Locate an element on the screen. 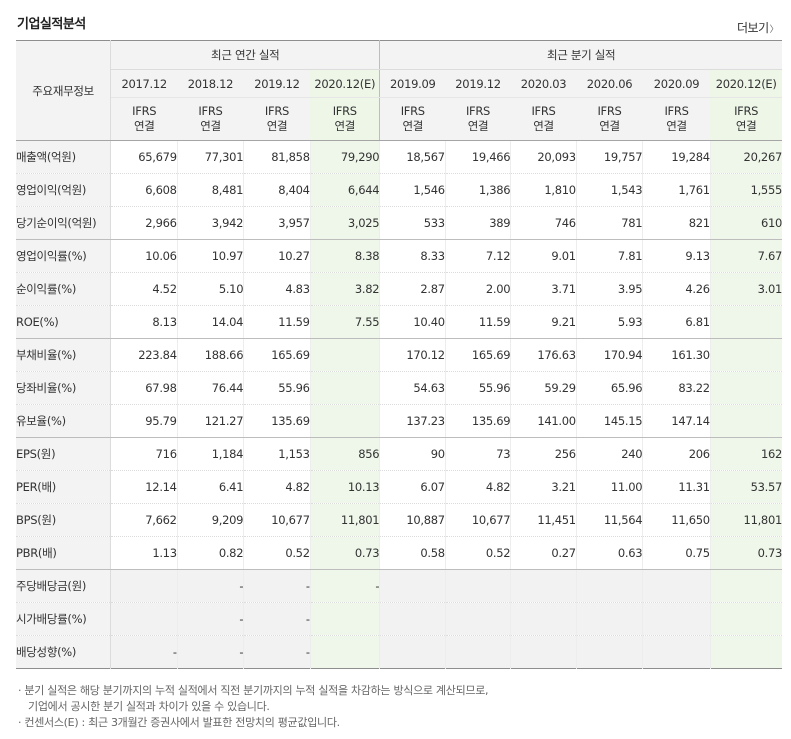 This screenshot has height=739, width=791. table-row: 시가배당률(%) - - is located at coordinates (399, 619).